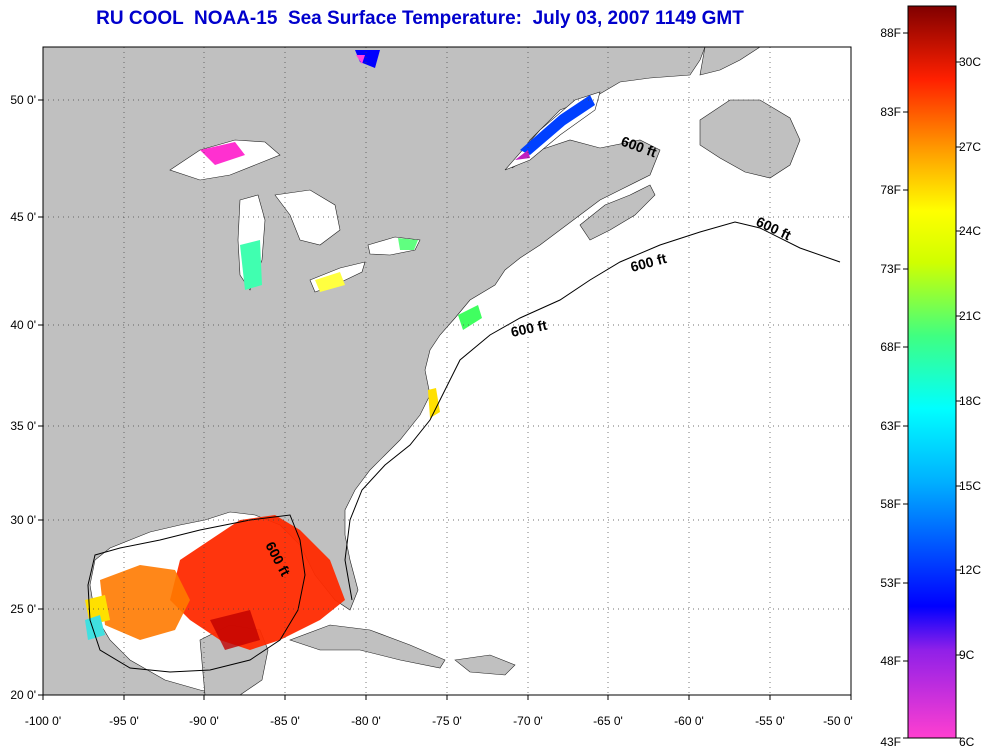  I want to click on lon-label: -60 0', so click(689, 721).